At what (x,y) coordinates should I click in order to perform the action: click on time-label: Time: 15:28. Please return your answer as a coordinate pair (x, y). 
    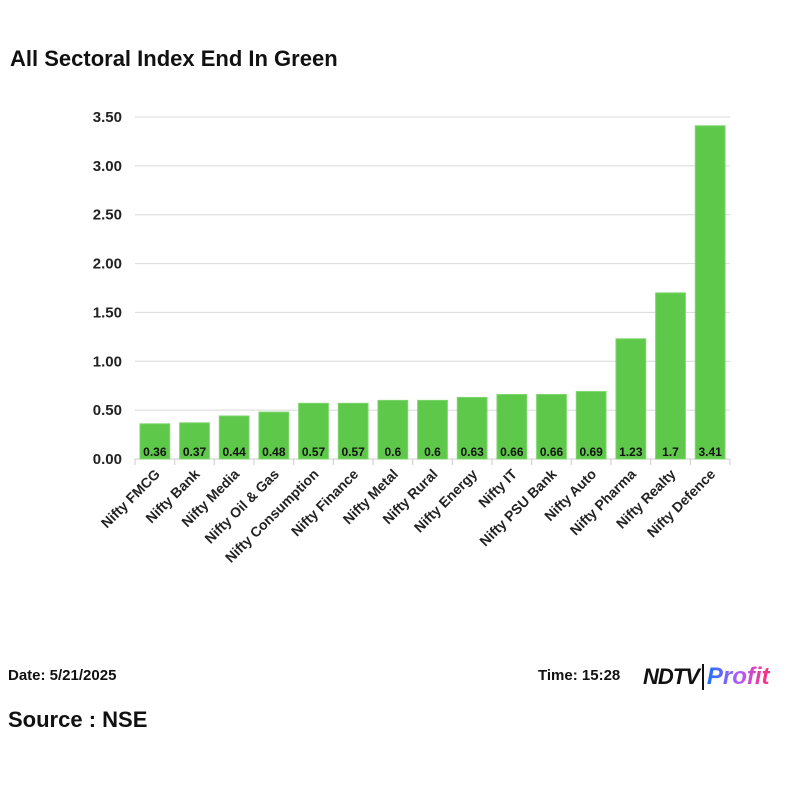
    Looking at the image, I should click on (579, 675).